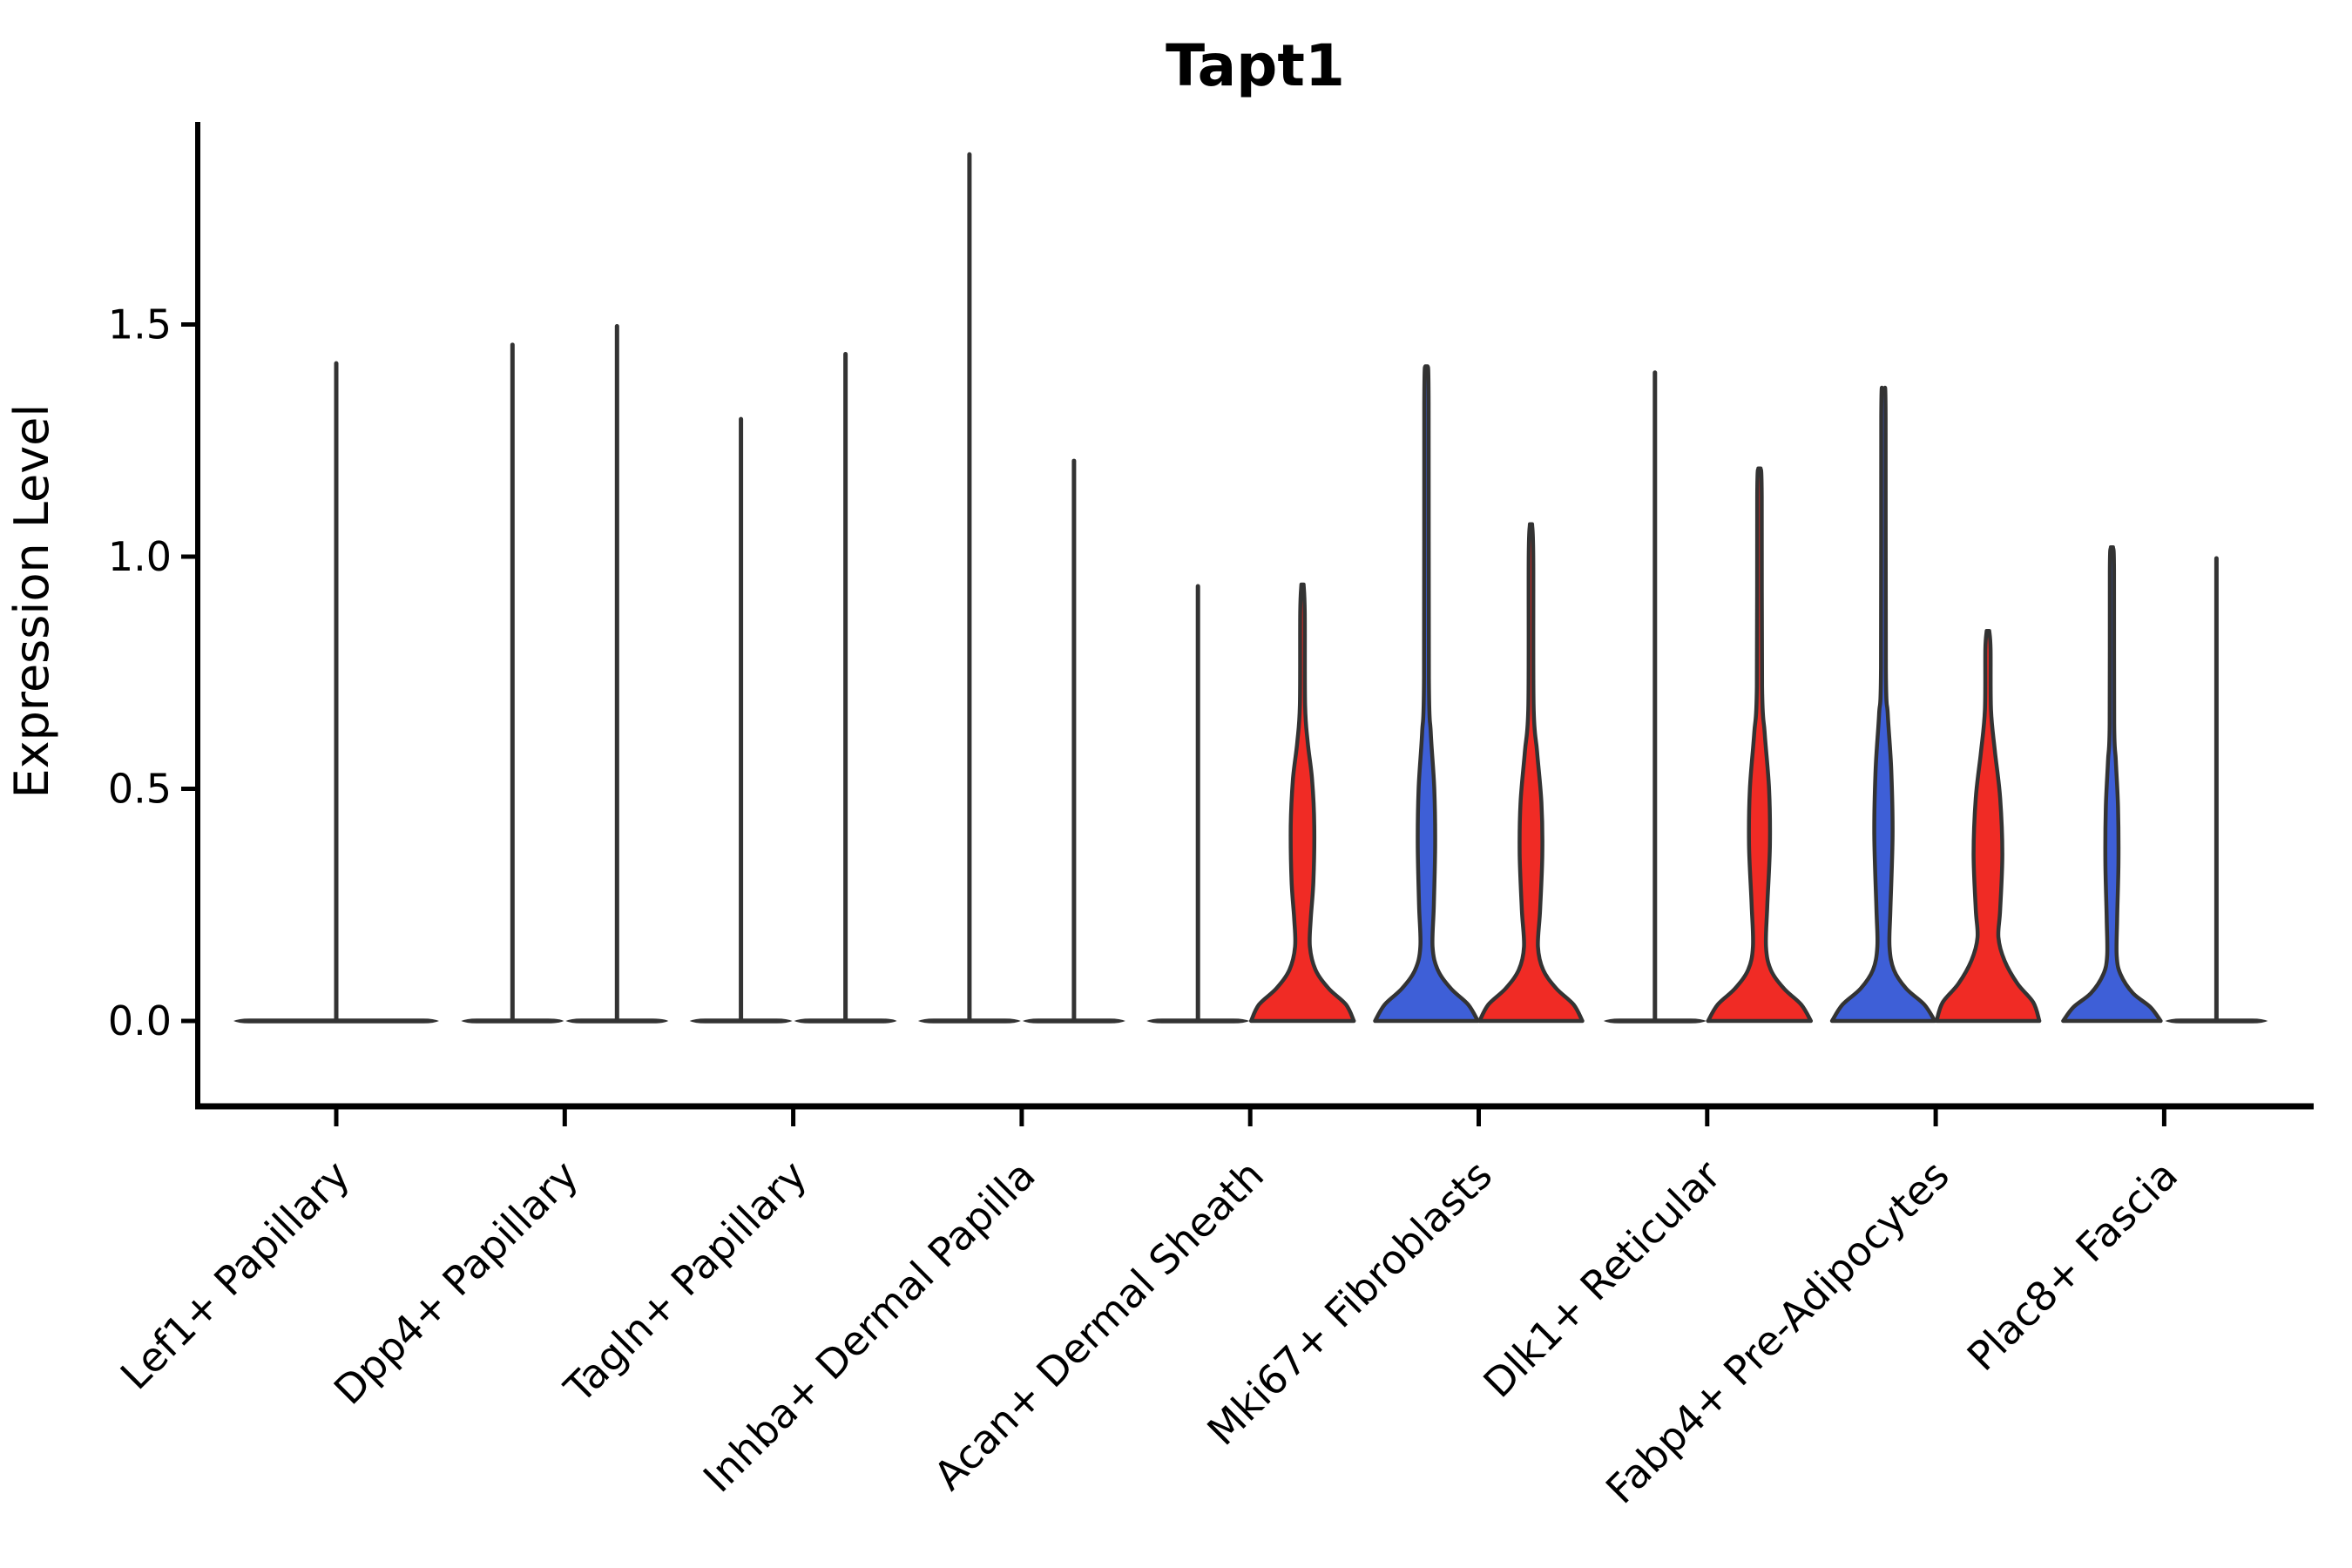 This screenshot has width=2352, height=1568. What do you see at coordinates (140, 556) in the screenshot?
I see `y-tick-label: 1.0` at bounding box center [140, 556].